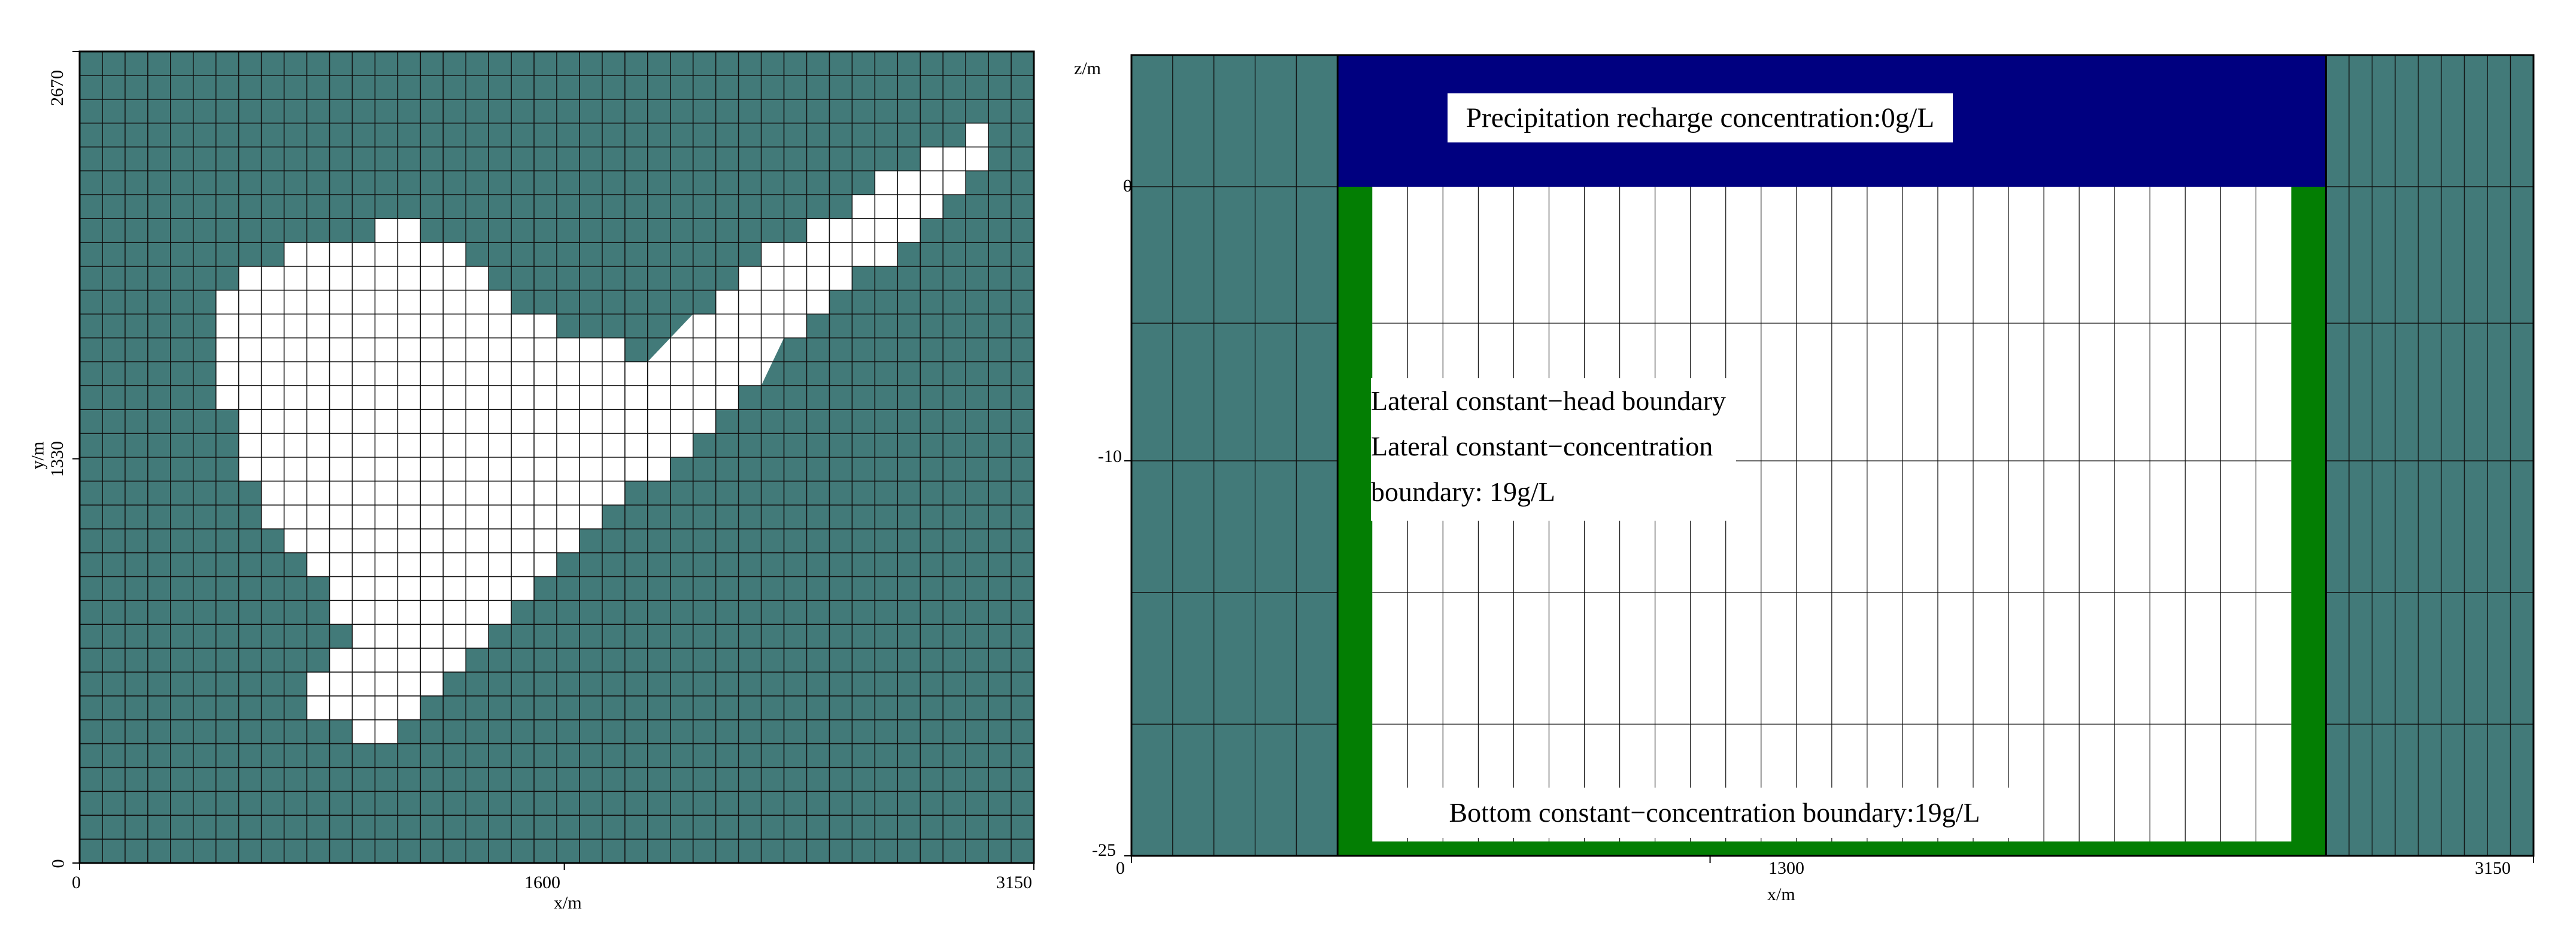 The width and height of the screenshot is (2576, 951). I want to click on lateral-boundary-line-2: Lateral constant−concentration, so click(1542, 446).